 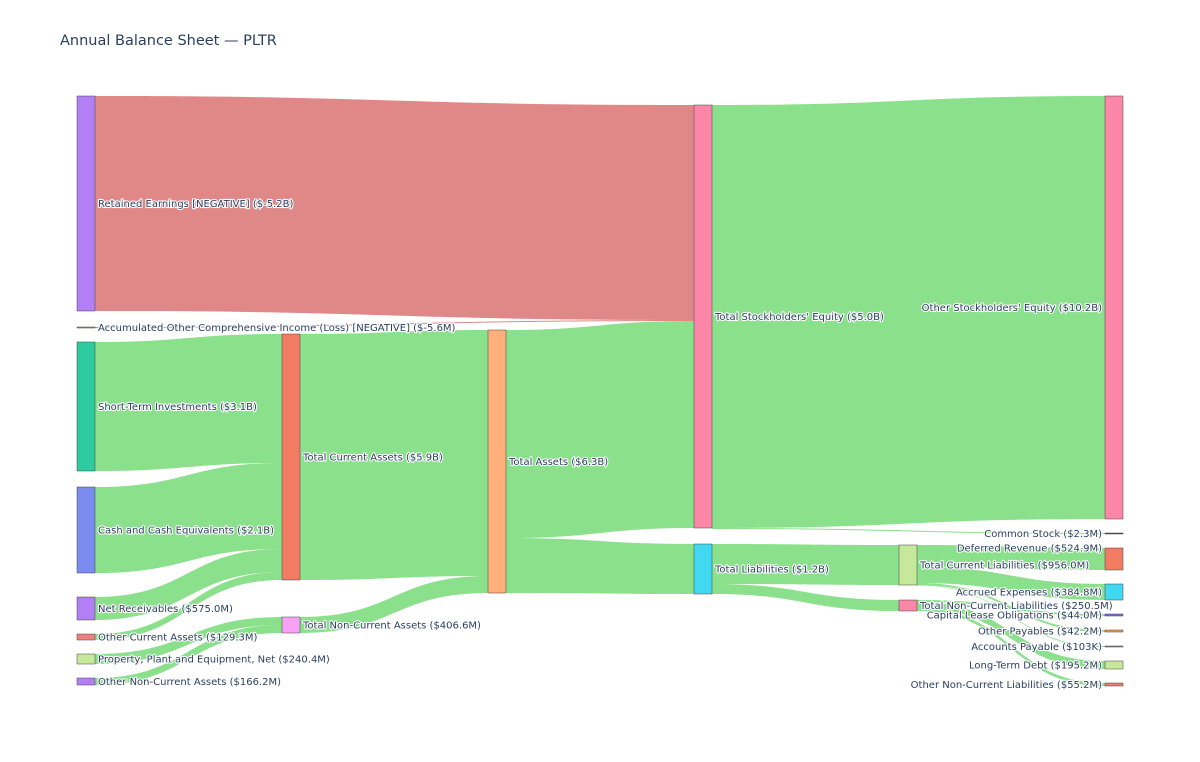 What do you see at coordinates (1014, 616) in the screenshot?
I see `node-label-clo: Capital Lease Obligations ($44.0M)` at bounding box center [1014, 616].